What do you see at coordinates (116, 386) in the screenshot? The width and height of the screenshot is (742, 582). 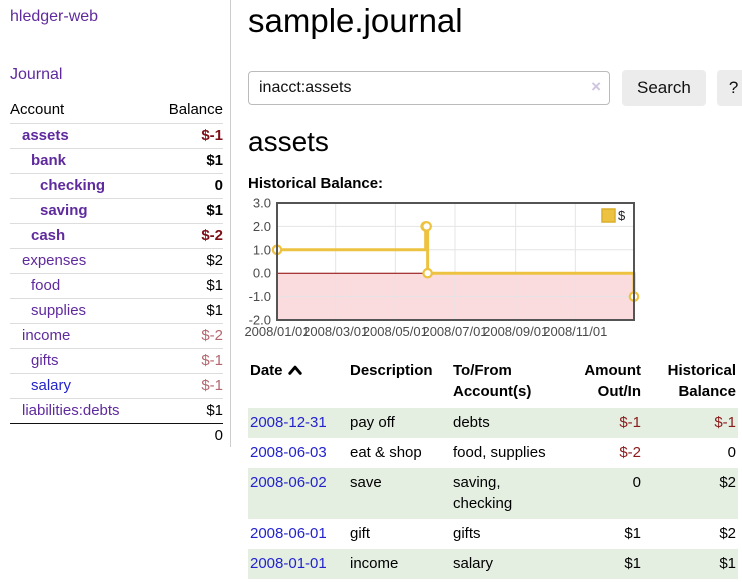 I see `account-row: salary $-1` at bounding box center [116, 386].